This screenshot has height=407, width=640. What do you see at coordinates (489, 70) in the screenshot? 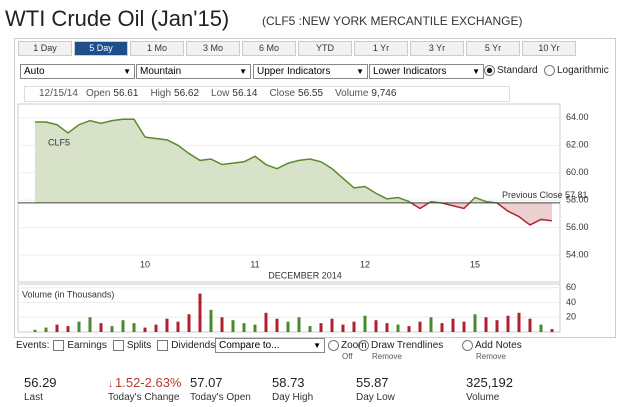
I see `radio-dot` at bounding box center [489, 70].